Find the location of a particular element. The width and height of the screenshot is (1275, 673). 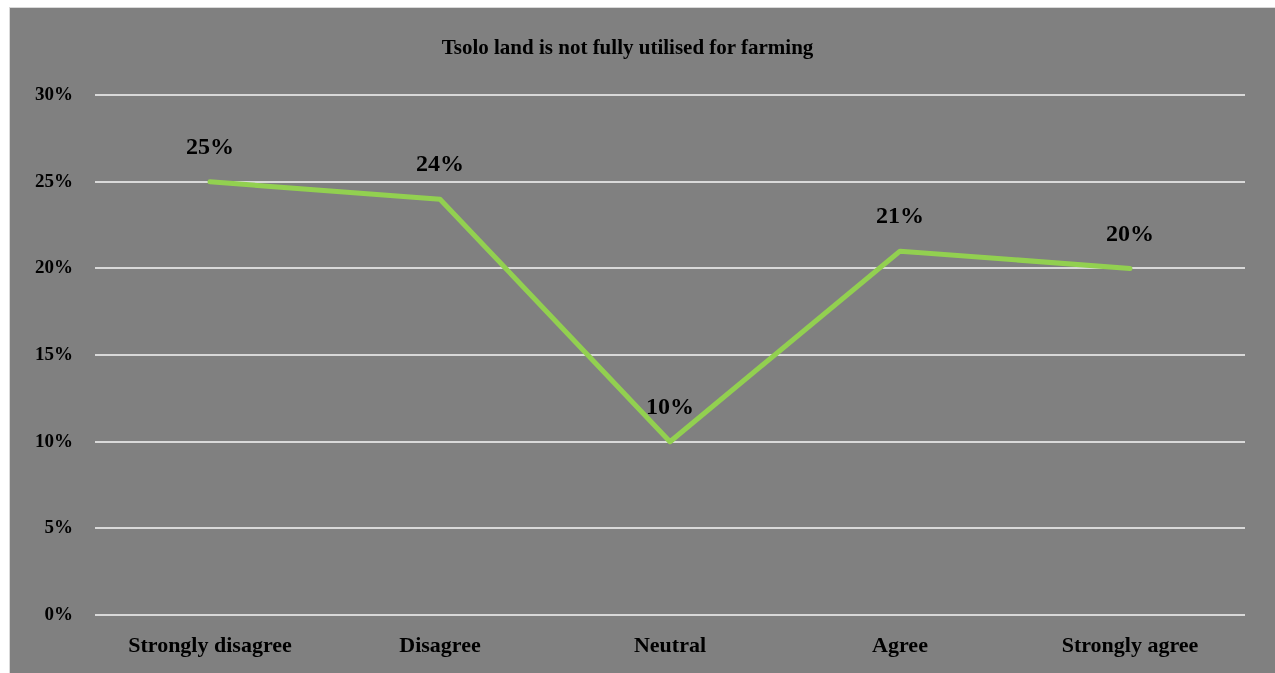

chart-title: Tsolo land is not fully utilised for farming is located at coordinates (627, 47).